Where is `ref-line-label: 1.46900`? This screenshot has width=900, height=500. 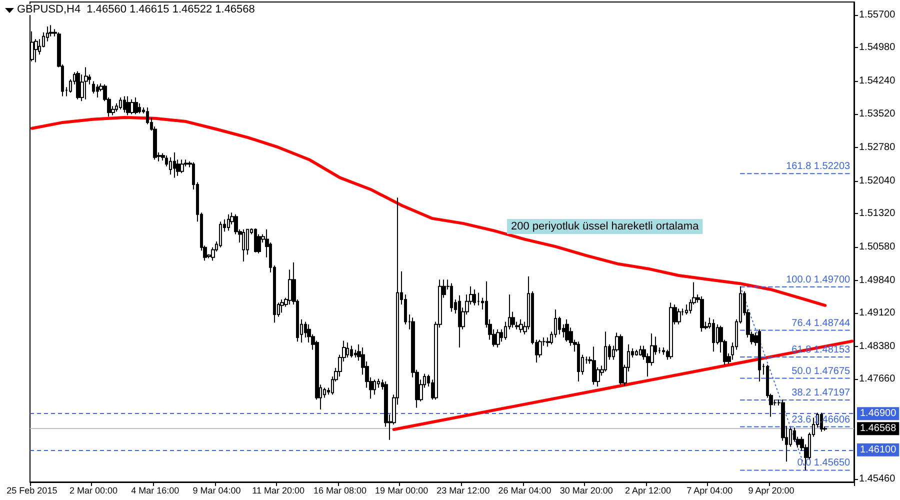 ref-line-label: 1.46900 is located at coordinates (878, 414).